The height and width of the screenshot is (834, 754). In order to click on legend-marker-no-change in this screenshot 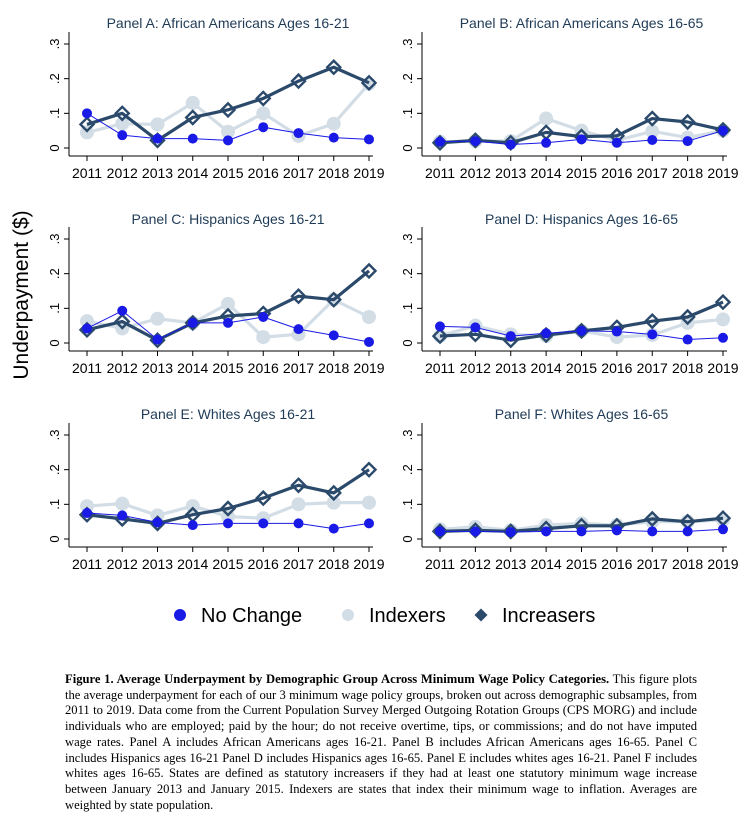, I will do `click(180, 615)`.